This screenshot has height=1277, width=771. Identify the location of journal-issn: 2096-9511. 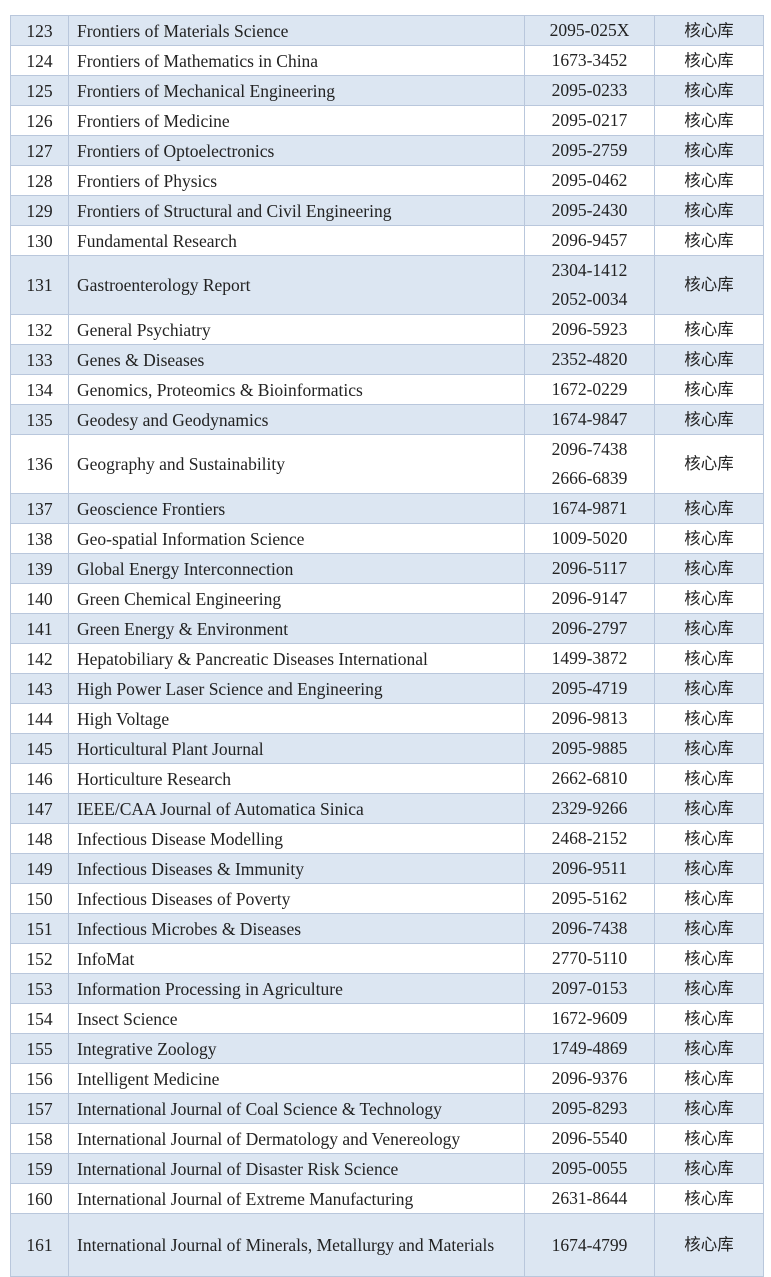
(589, 868).